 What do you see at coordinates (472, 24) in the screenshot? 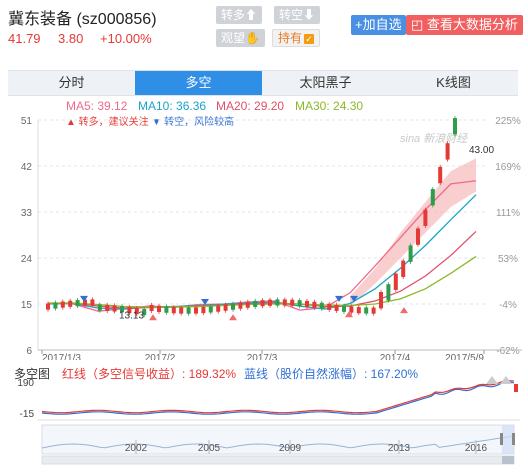
I see `big-data-label: 查看大数据分析` at bounding box center [472, 24].